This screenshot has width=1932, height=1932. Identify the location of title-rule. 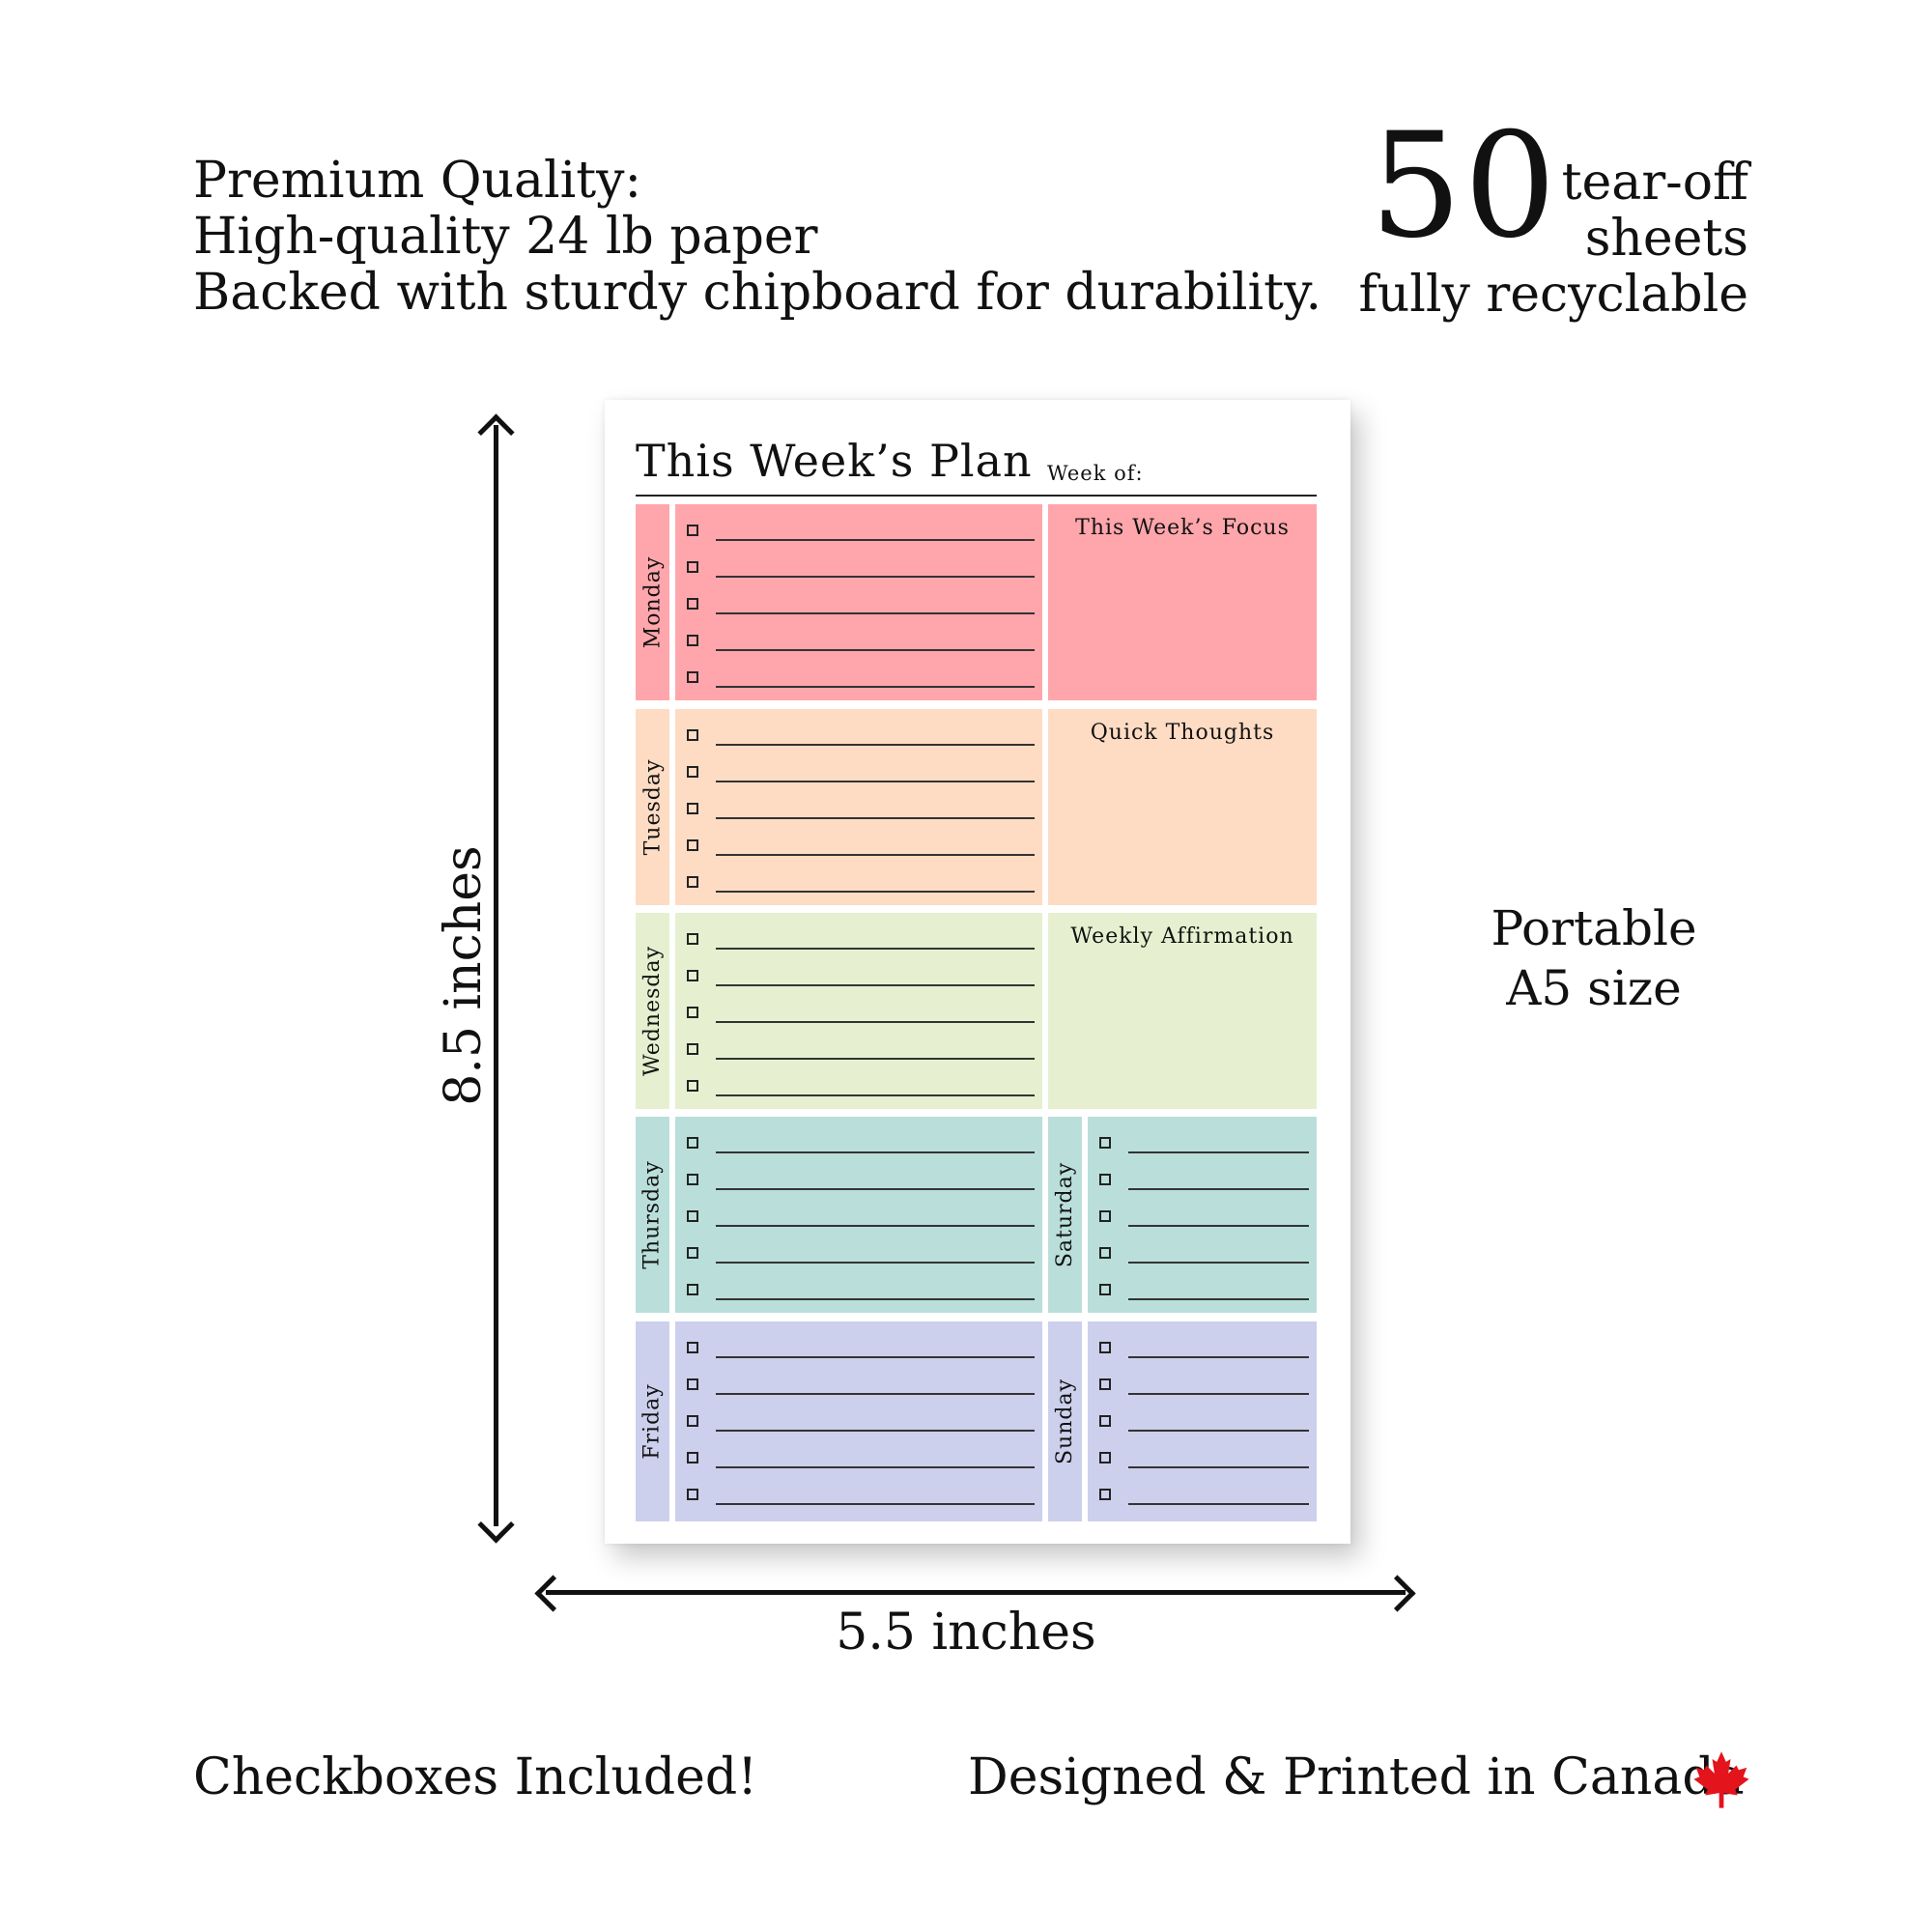
(976, 496).